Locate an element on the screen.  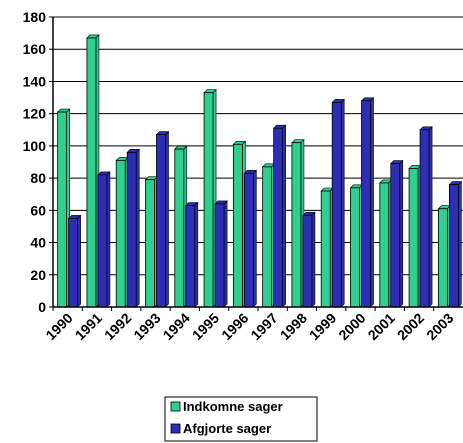
bar-afgjorte-1996 is located at coordinates (248, 240).